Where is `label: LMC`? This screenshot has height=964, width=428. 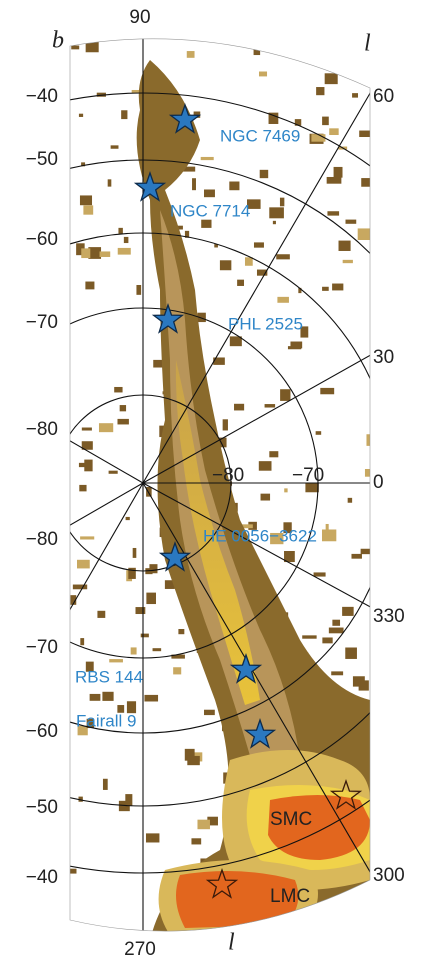 label: LMC is located at coordinates (290, 896).